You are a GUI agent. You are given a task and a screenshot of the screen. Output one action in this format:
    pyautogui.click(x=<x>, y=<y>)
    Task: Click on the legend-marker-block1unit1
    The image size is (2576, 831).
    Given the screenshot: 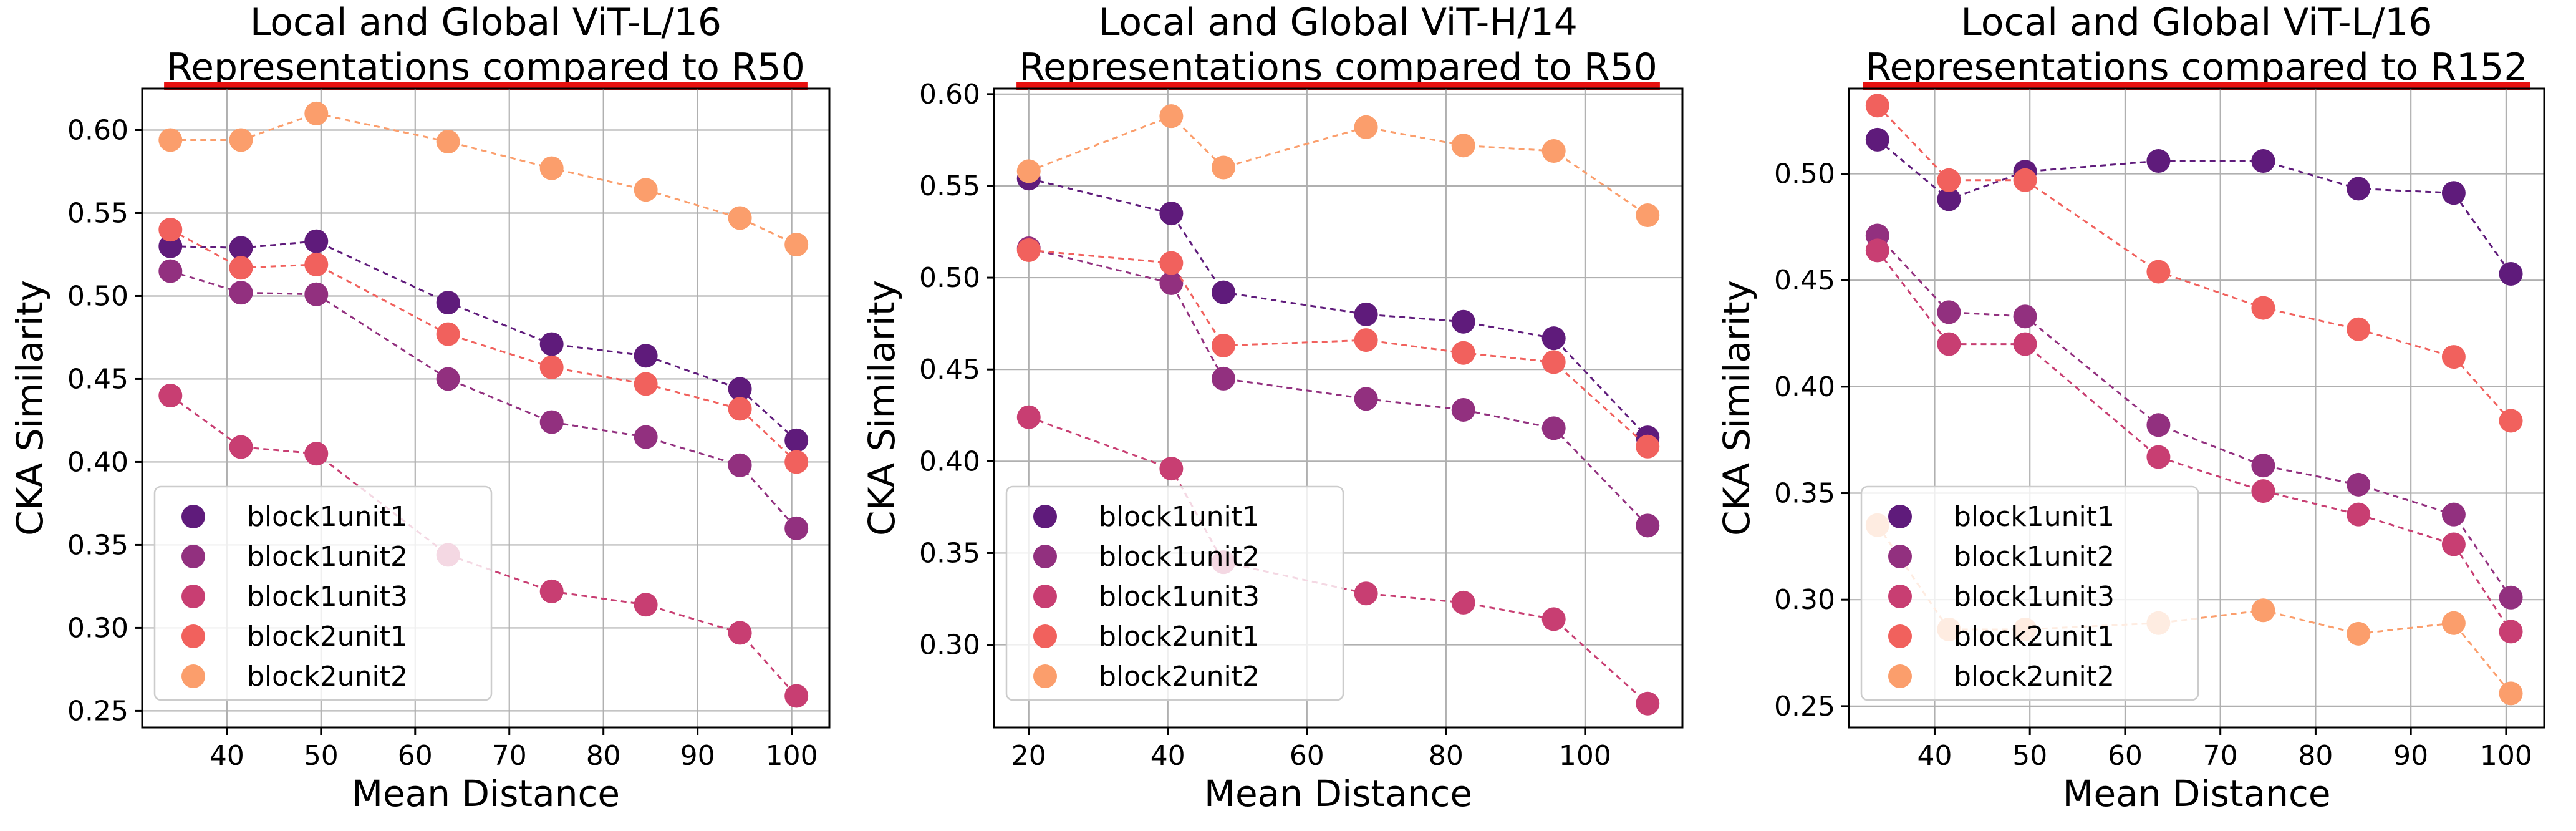 What is the action you would take?
    pyautogui.click(x=1045, y=516)
    